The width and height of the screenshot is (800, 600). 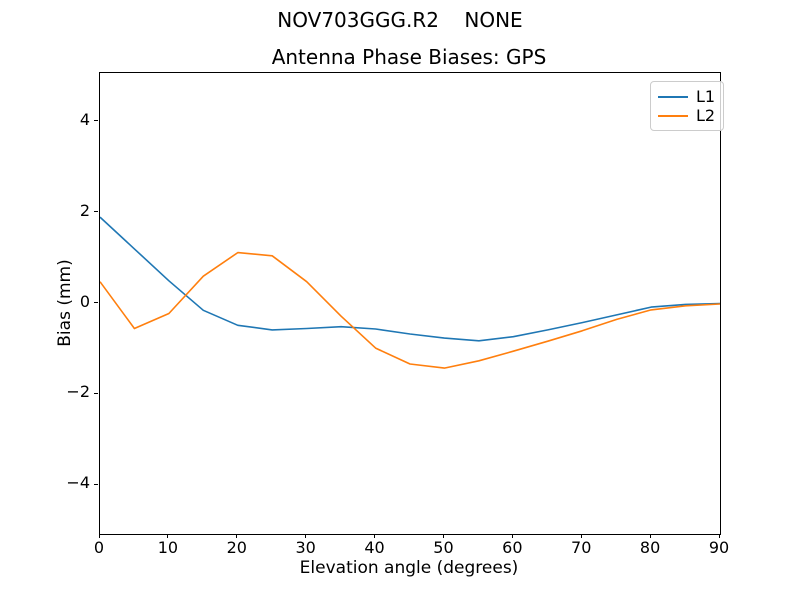 I want to click on x-tick-label: 90, so click(x=719, y=547).